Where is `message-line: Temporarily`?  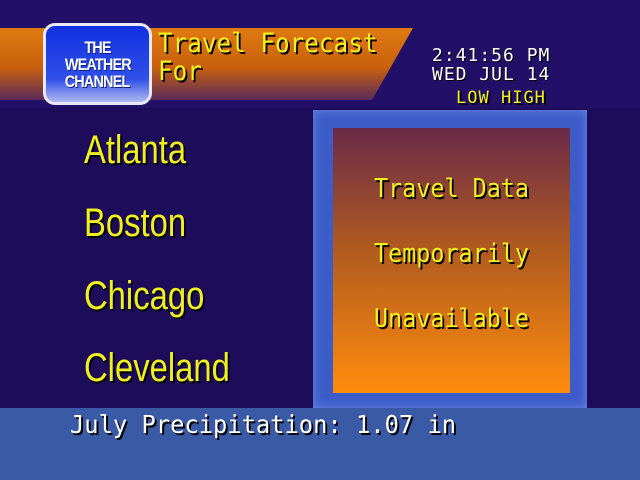
message-line: Temporarily is located at coordinates (451, 254).